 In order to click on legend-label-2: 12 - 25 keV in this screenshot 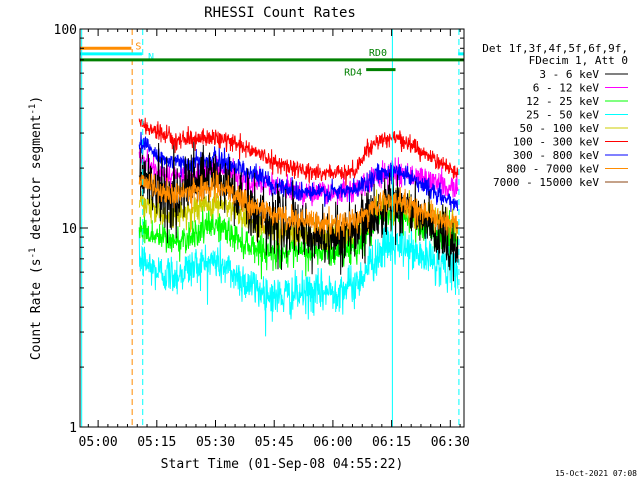, I will do `click(562, 101)`.